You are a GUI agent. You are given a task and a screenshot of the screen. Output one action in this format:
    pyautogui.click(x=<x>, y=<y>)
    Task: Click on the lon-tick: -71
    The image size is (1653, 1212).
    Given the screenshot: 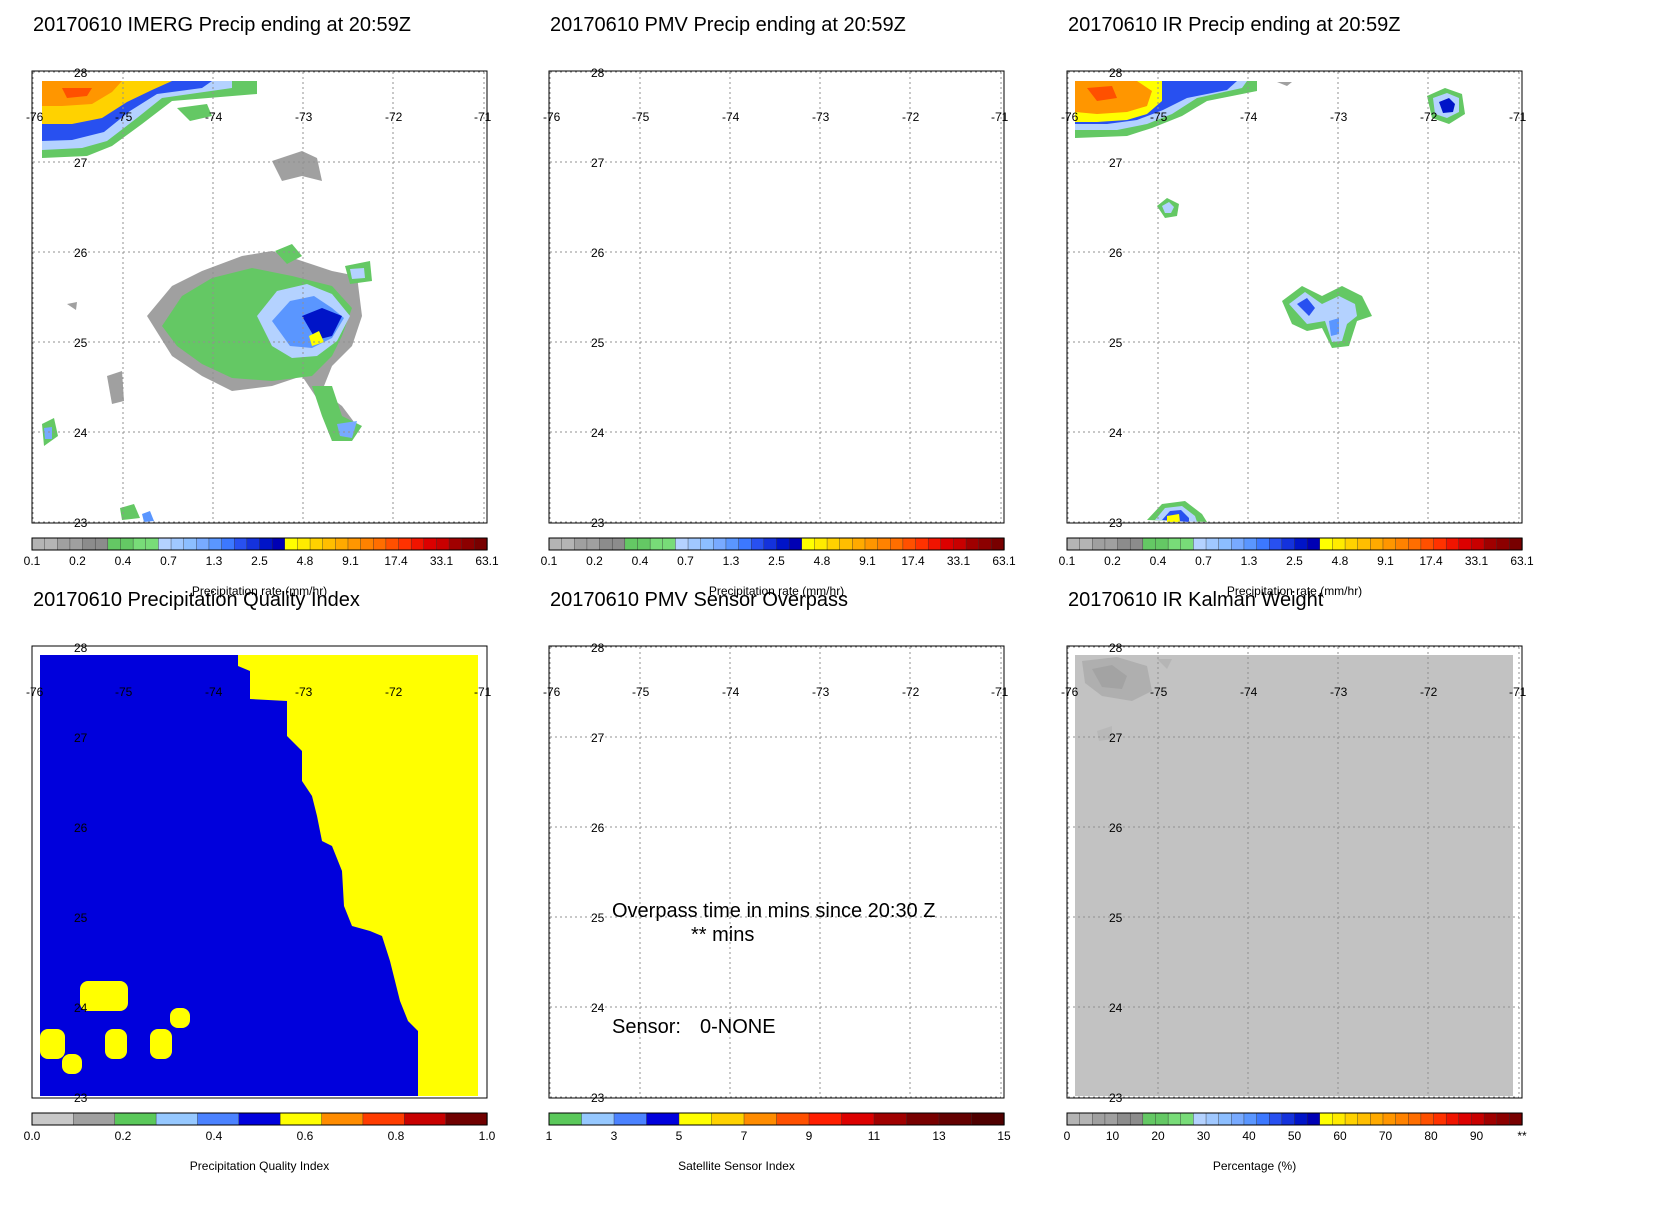 What is the action you would take?
    pyautogui.click(x=1518, y=692)
    